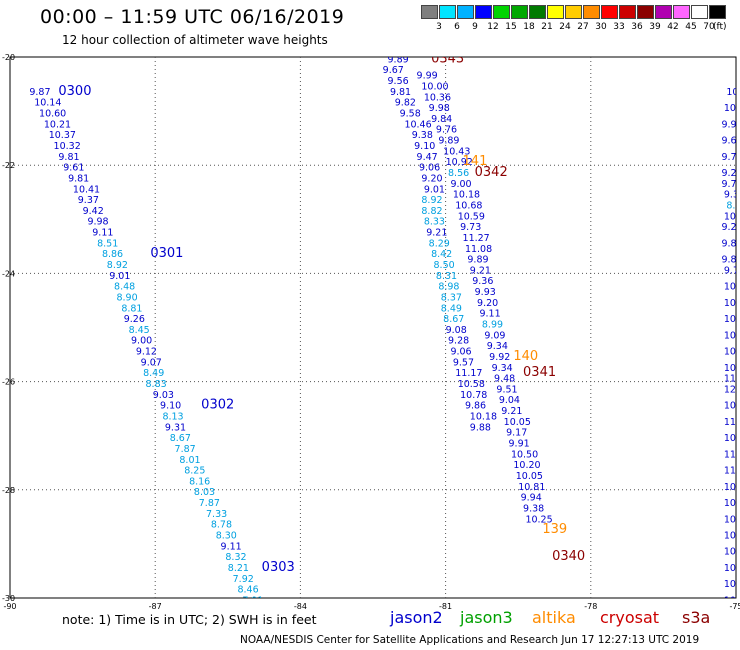 The width and height of the screenshot is (740, 650). I want to click on swh-value: 10.41, so click(86, 189).